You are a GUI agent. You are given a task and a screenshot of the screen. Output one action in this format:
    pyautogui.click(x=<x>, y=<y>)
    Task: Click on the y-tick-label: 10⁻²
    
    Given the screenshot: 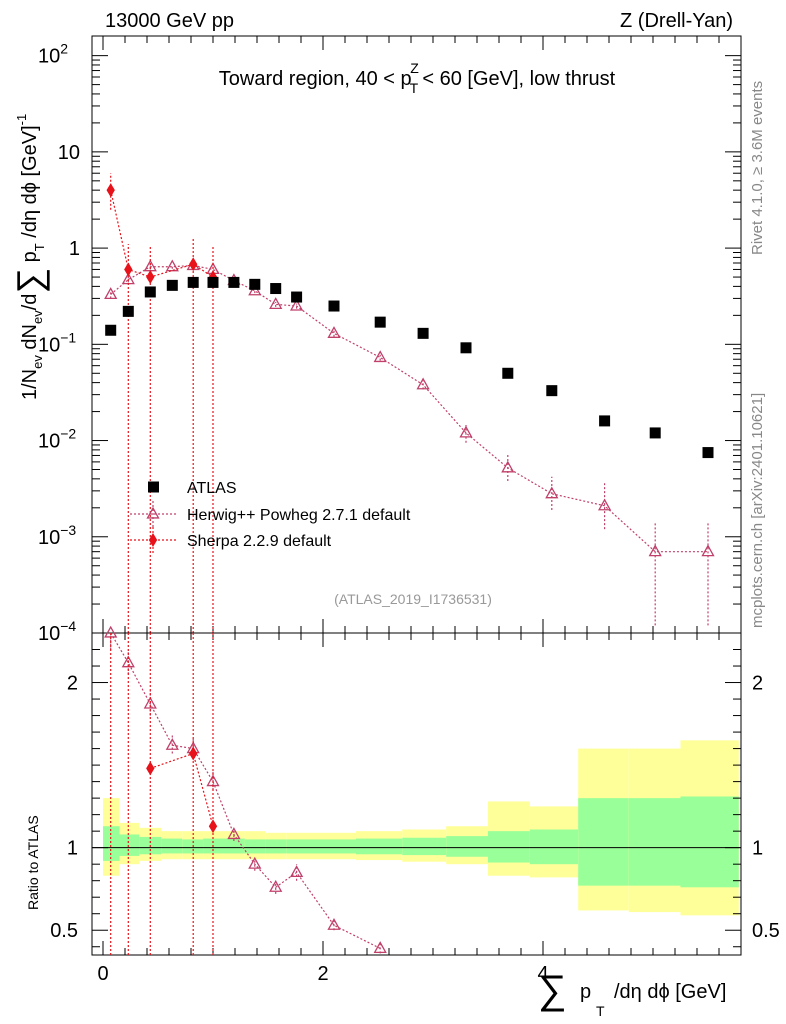 What is the action you would take?
    pyautogui.click(x=57, y=439)
    